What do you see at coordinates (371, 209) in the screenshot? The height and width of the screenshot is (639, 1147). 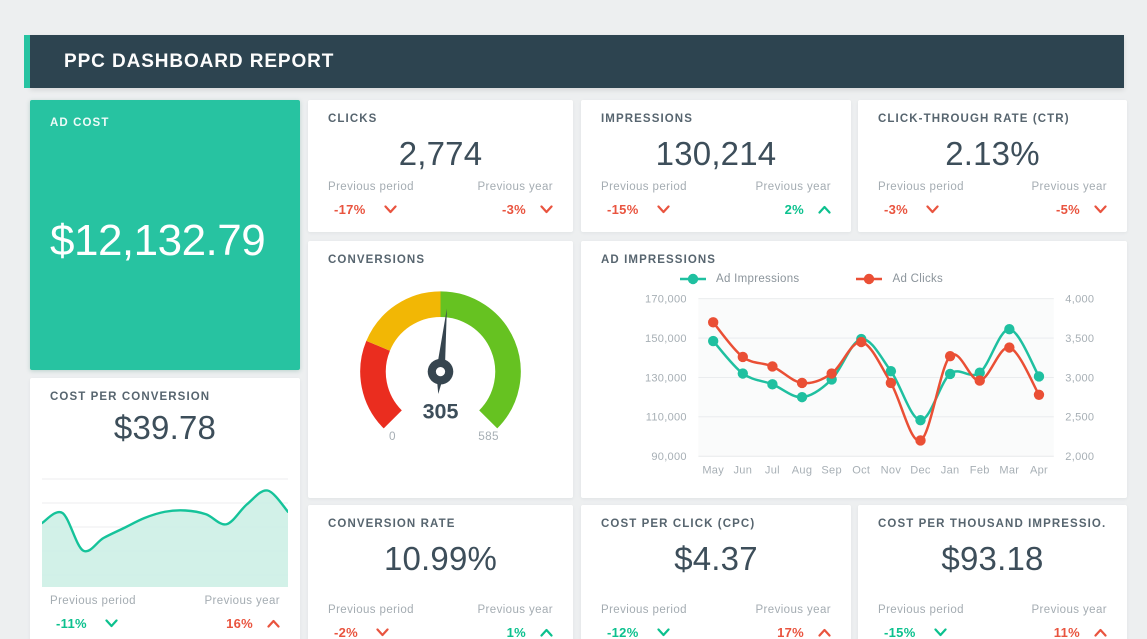 I see `prev-period-trend: -17%` at bounding box center [371, 209].